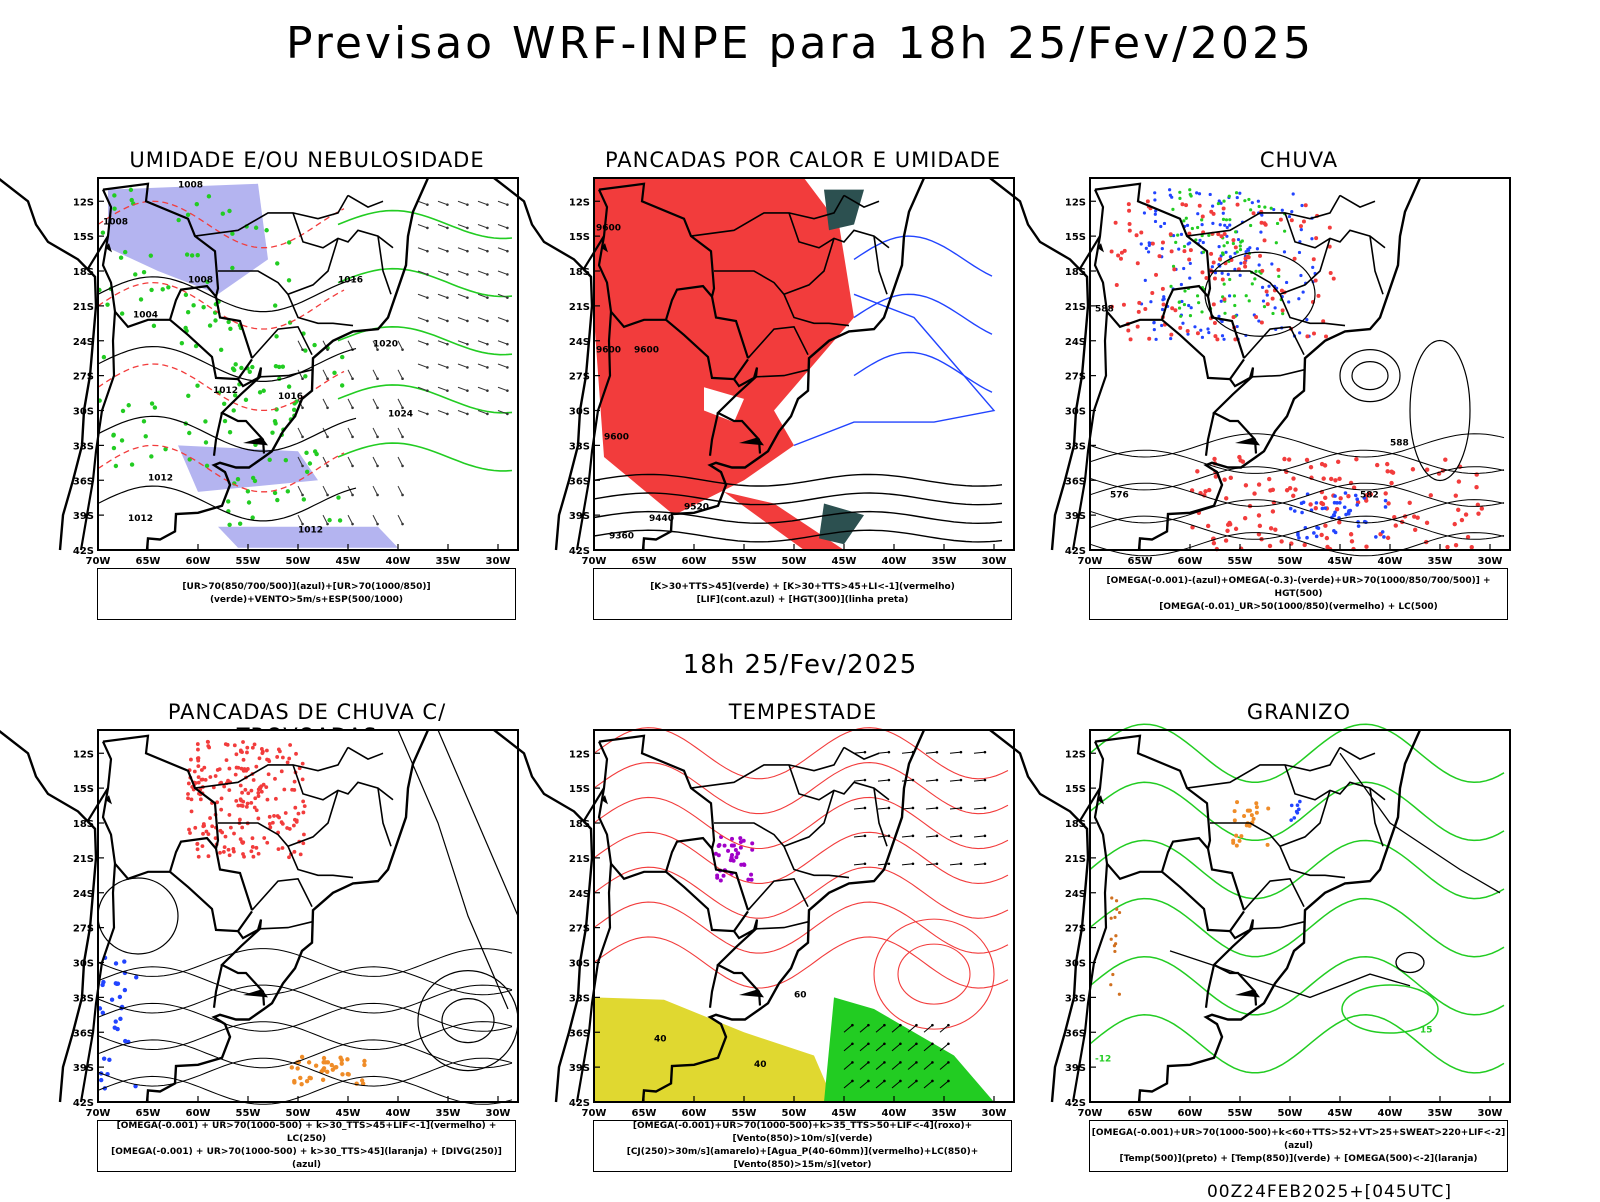 The width and height of the screenshot is (1600, 1202). What do you see at coordinates (83, 964) in the screenshot?
I see `lat-tick-label: 30S` at bounding box center [83, 964].